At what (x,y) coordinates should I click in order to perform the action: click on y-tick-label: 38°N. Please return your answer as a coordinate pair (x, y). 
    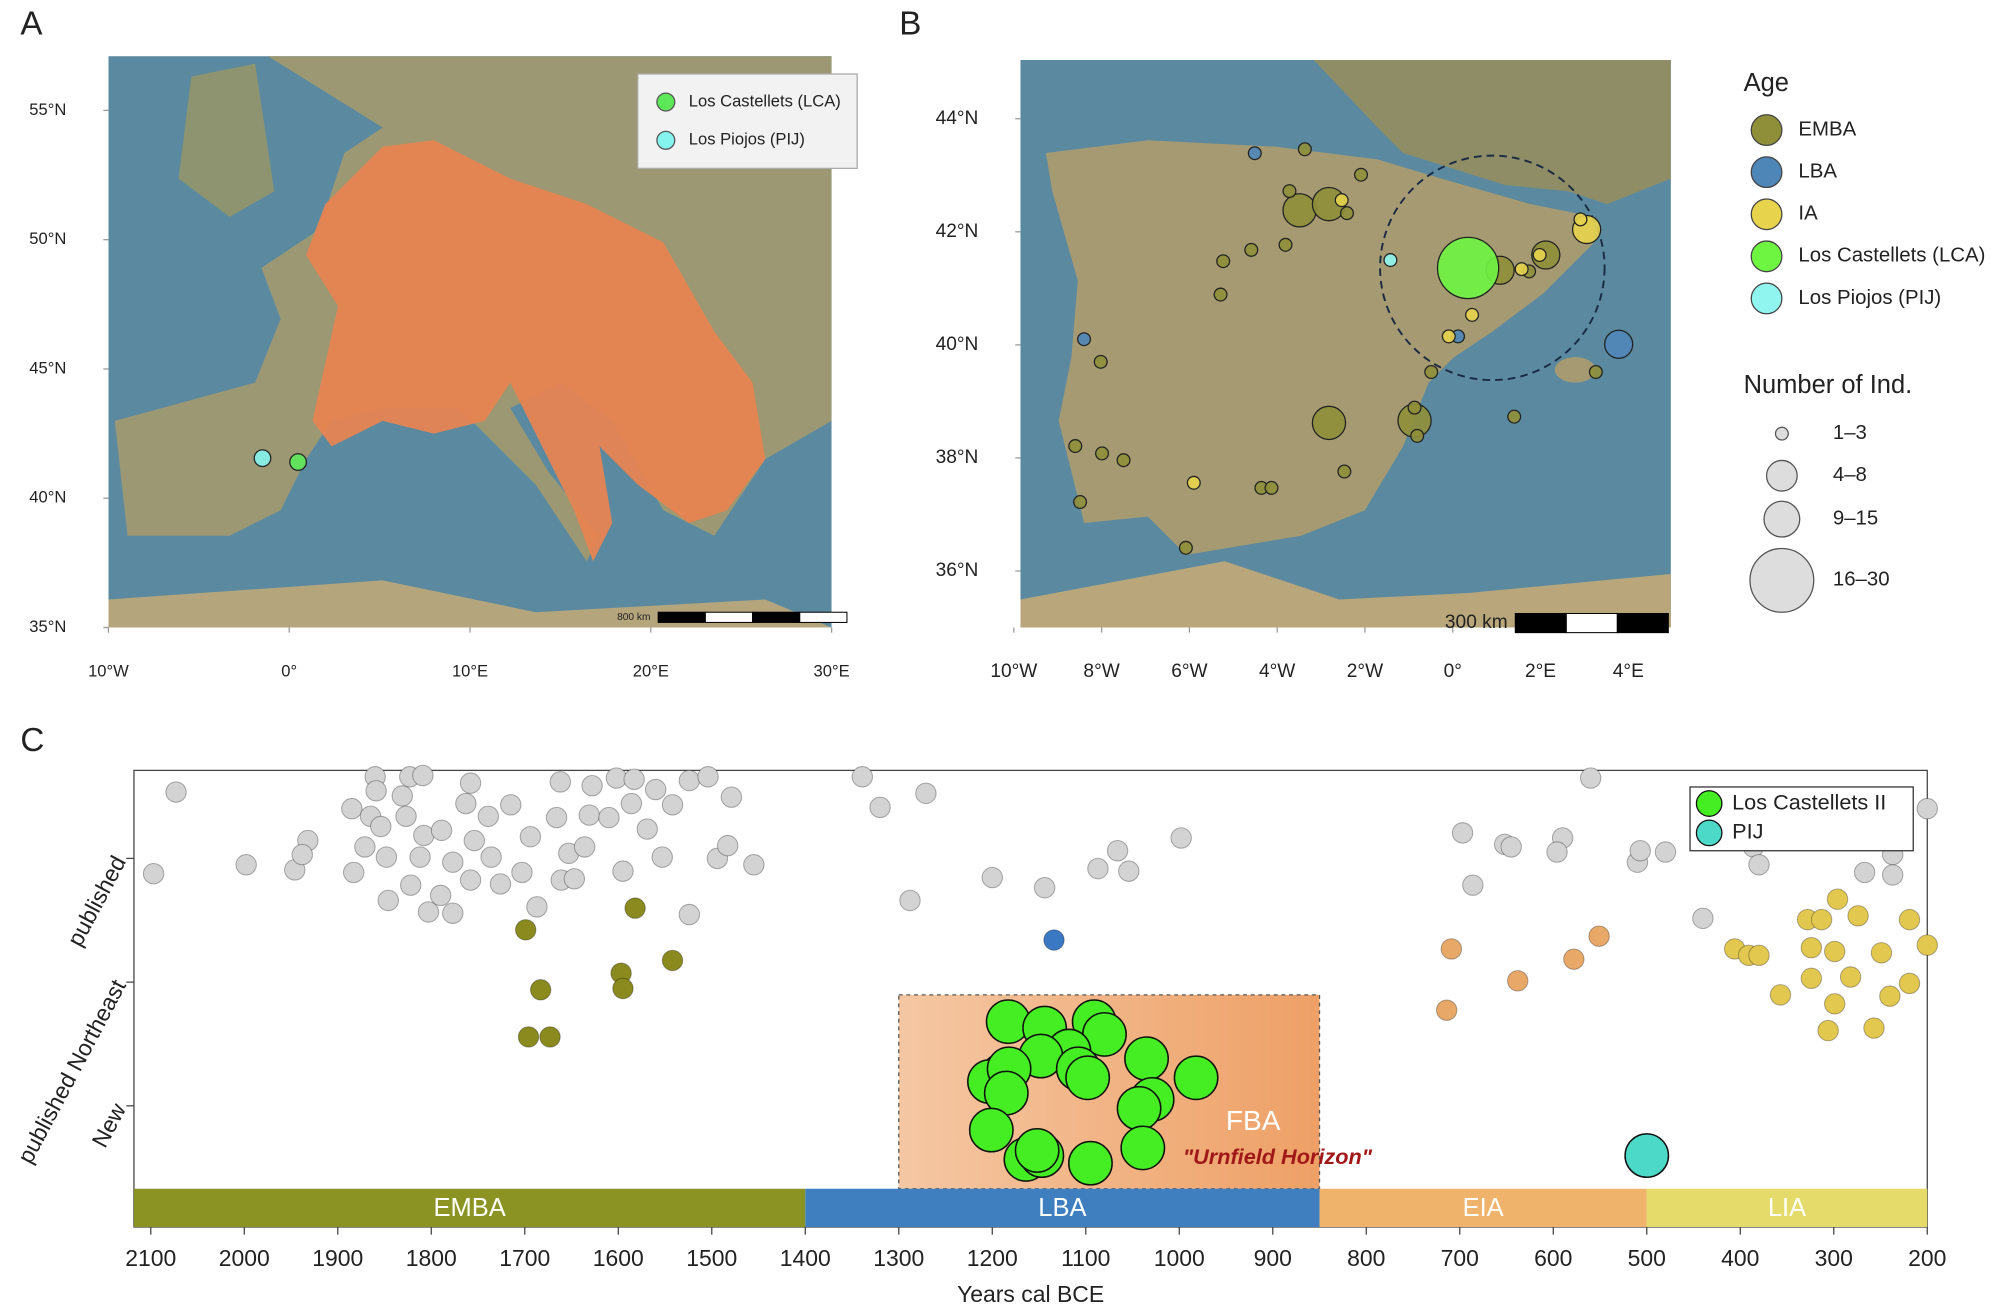
    Looking at the image, I should click on (957, 457).